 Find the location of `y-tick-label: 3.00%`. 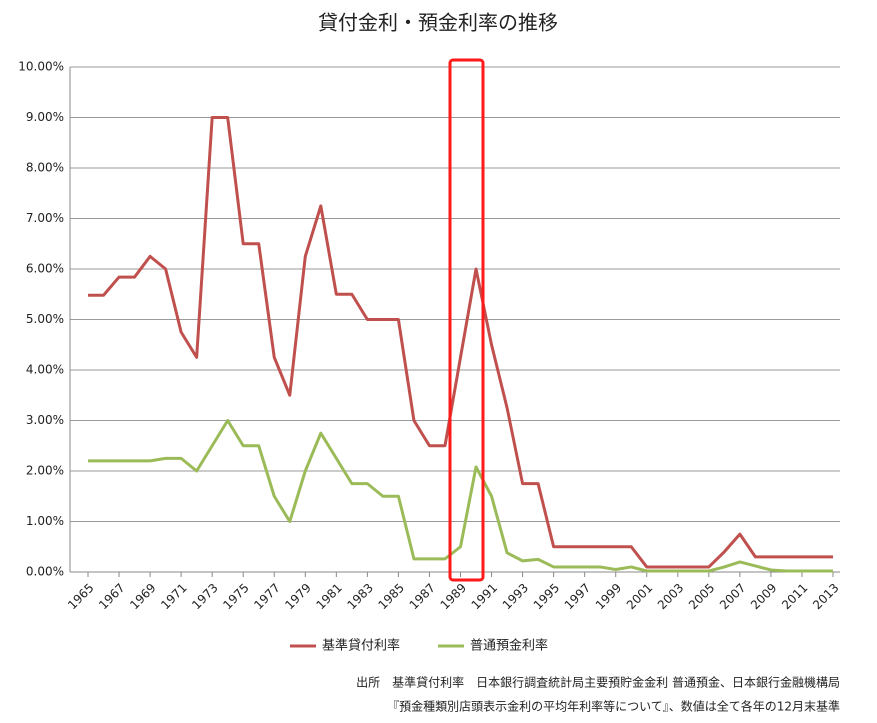

y-tick-label: 3.00% is located at coordinates (45, 420).